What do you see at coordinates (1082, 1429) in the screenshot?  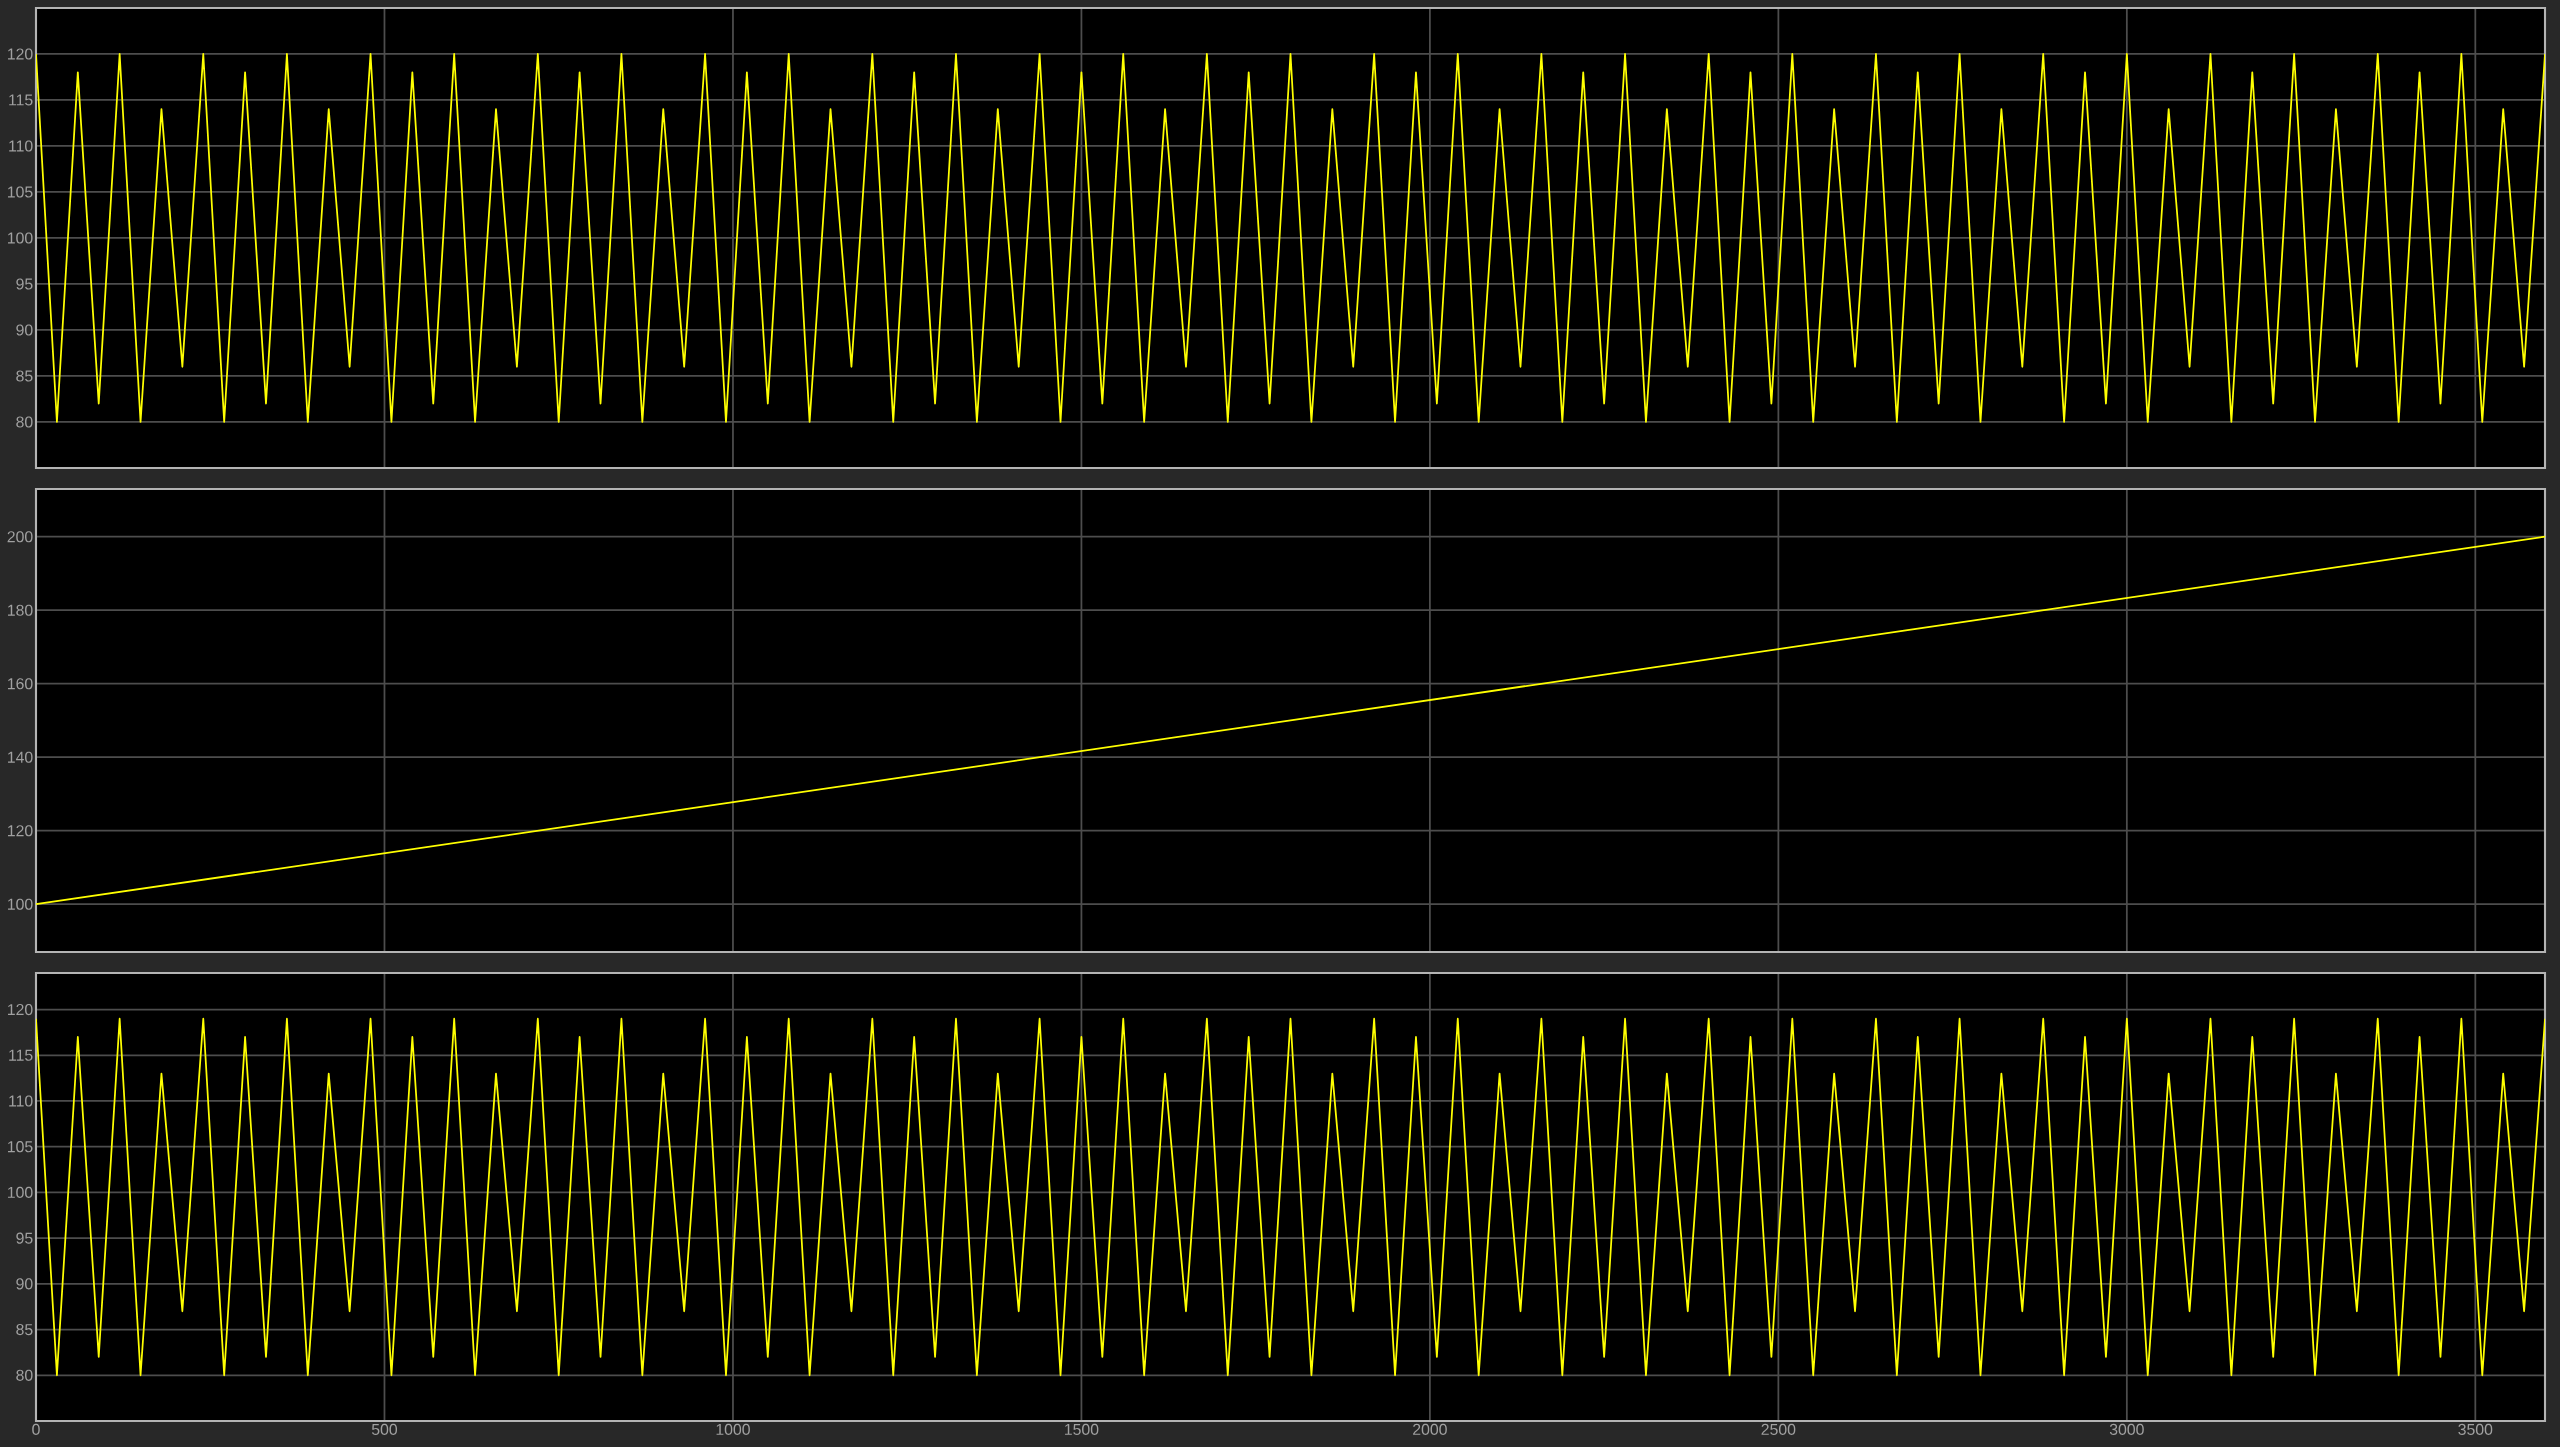 I see `x-tick-label: 1500` at bounding box center [1082, 1429].